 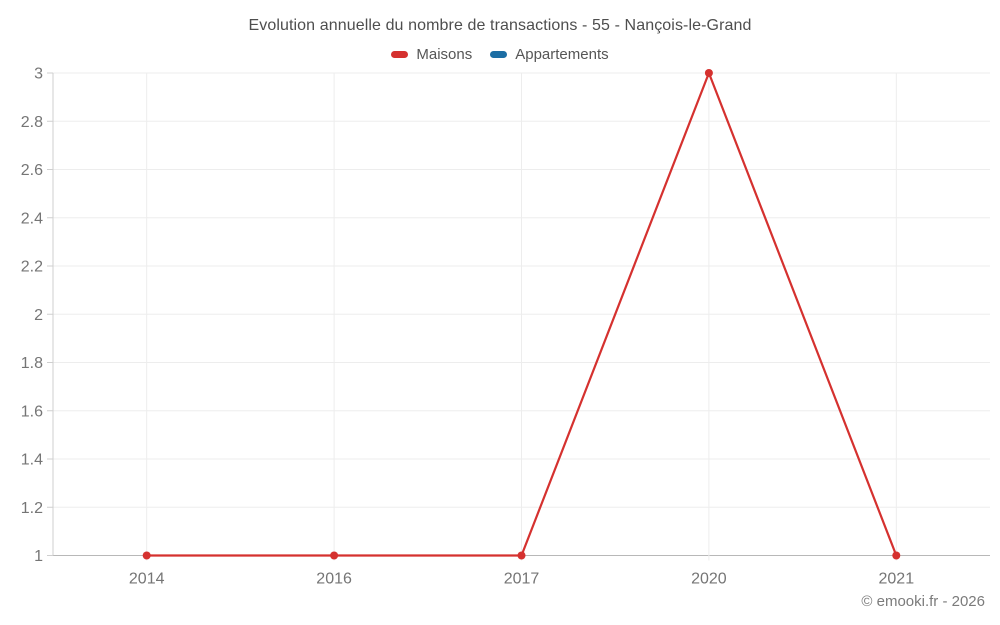 What do you see at coordinates (334, 555) in the screenshot?
I see `data-point-maisons-2016` at bounding box center [334, 555].